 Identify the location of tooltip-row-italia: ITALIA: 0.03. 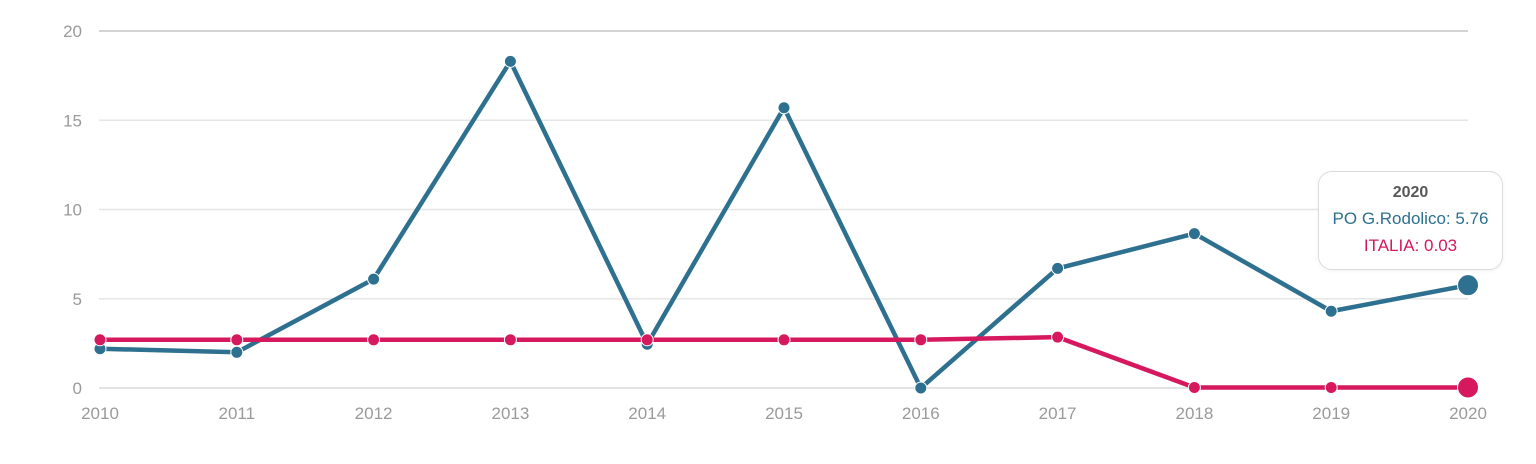
(1410, 245).